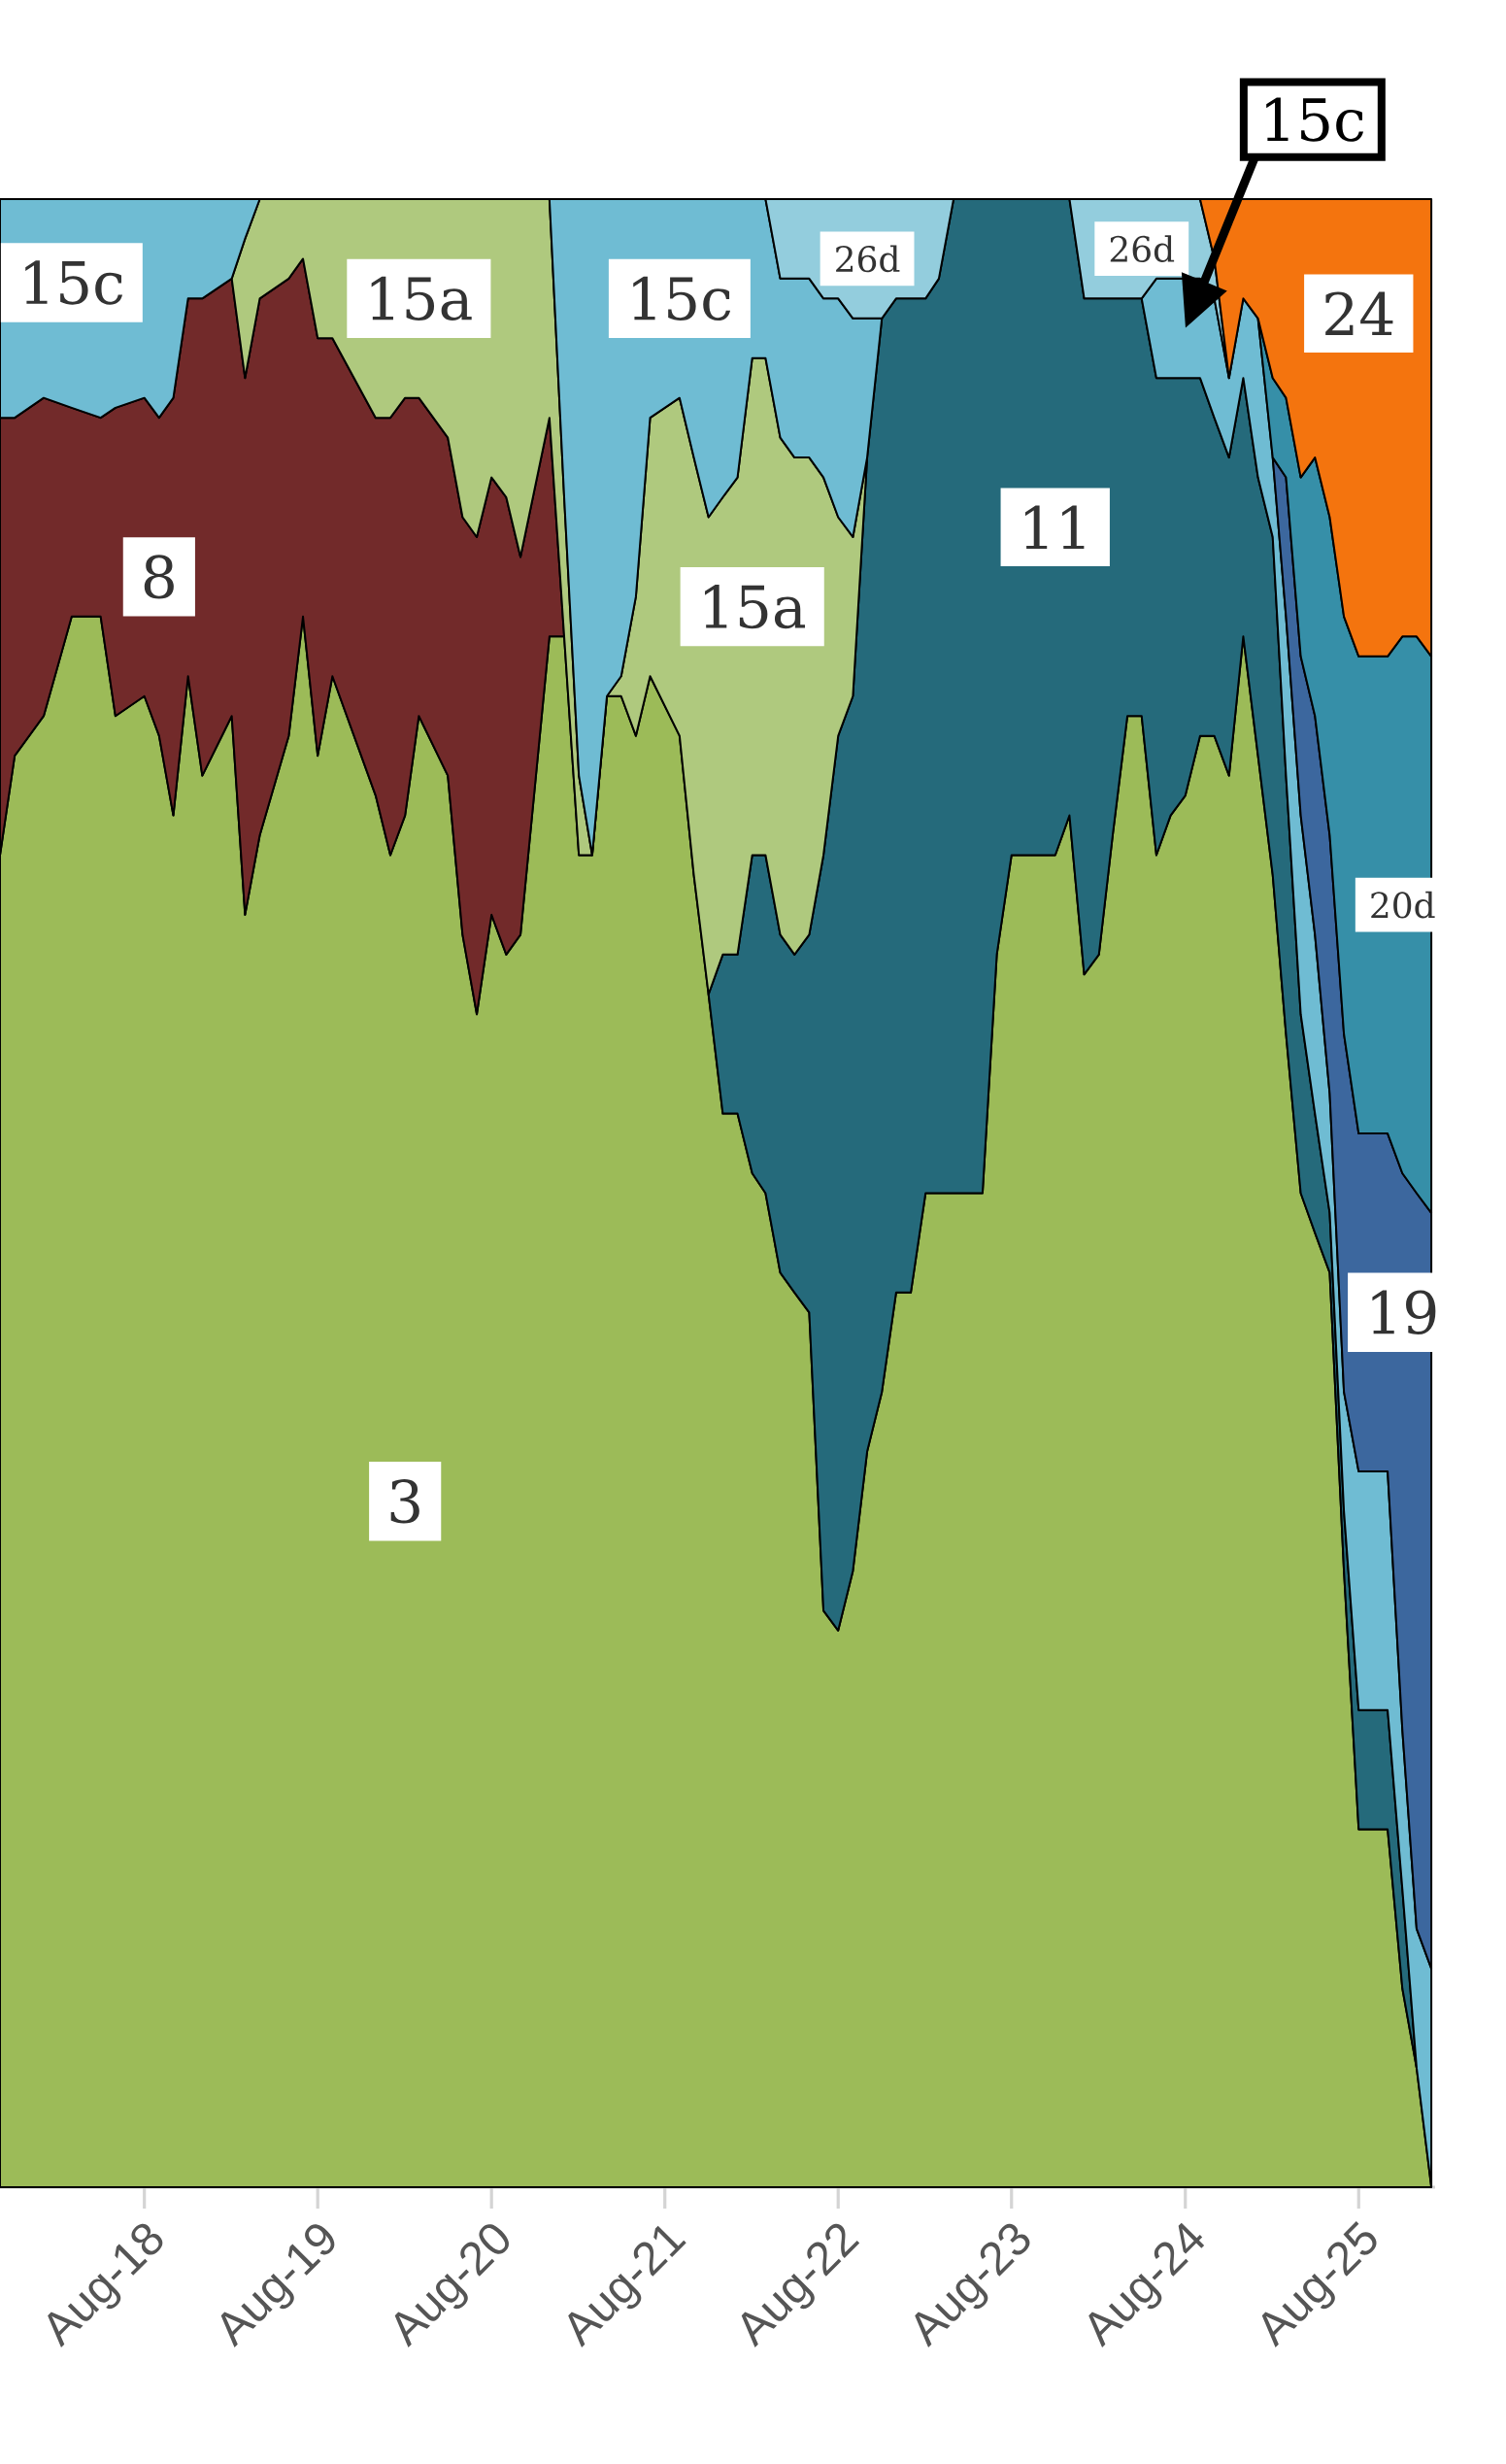 The width and height of the screenshot is (1506, 2464). I want to click on text: 26d, so click(868, 259).